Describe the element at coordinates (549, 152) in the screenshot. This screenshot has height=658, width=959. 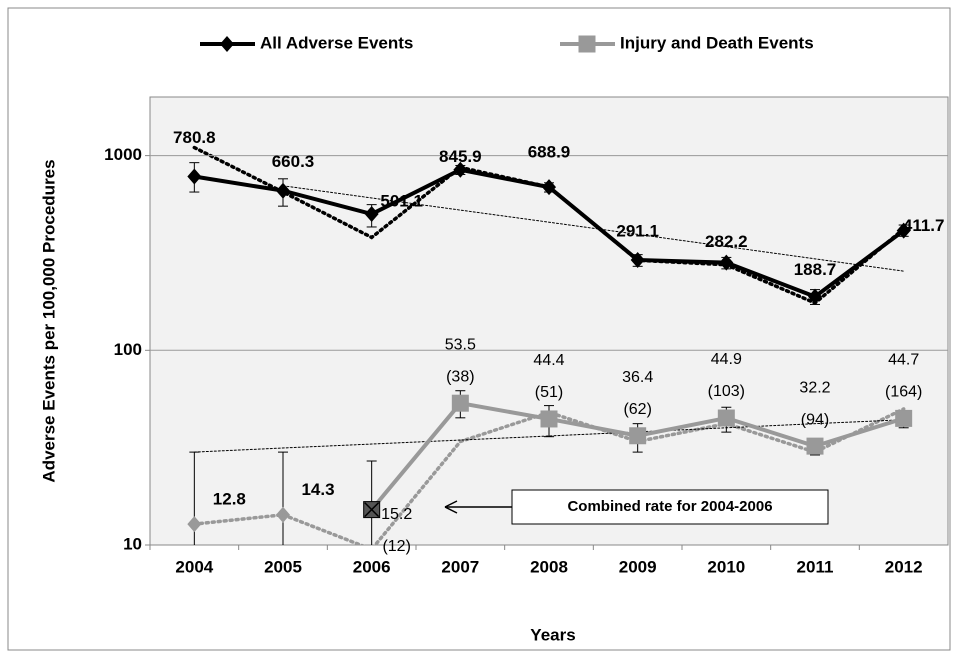
I see `data-label: 688.9` at that location.